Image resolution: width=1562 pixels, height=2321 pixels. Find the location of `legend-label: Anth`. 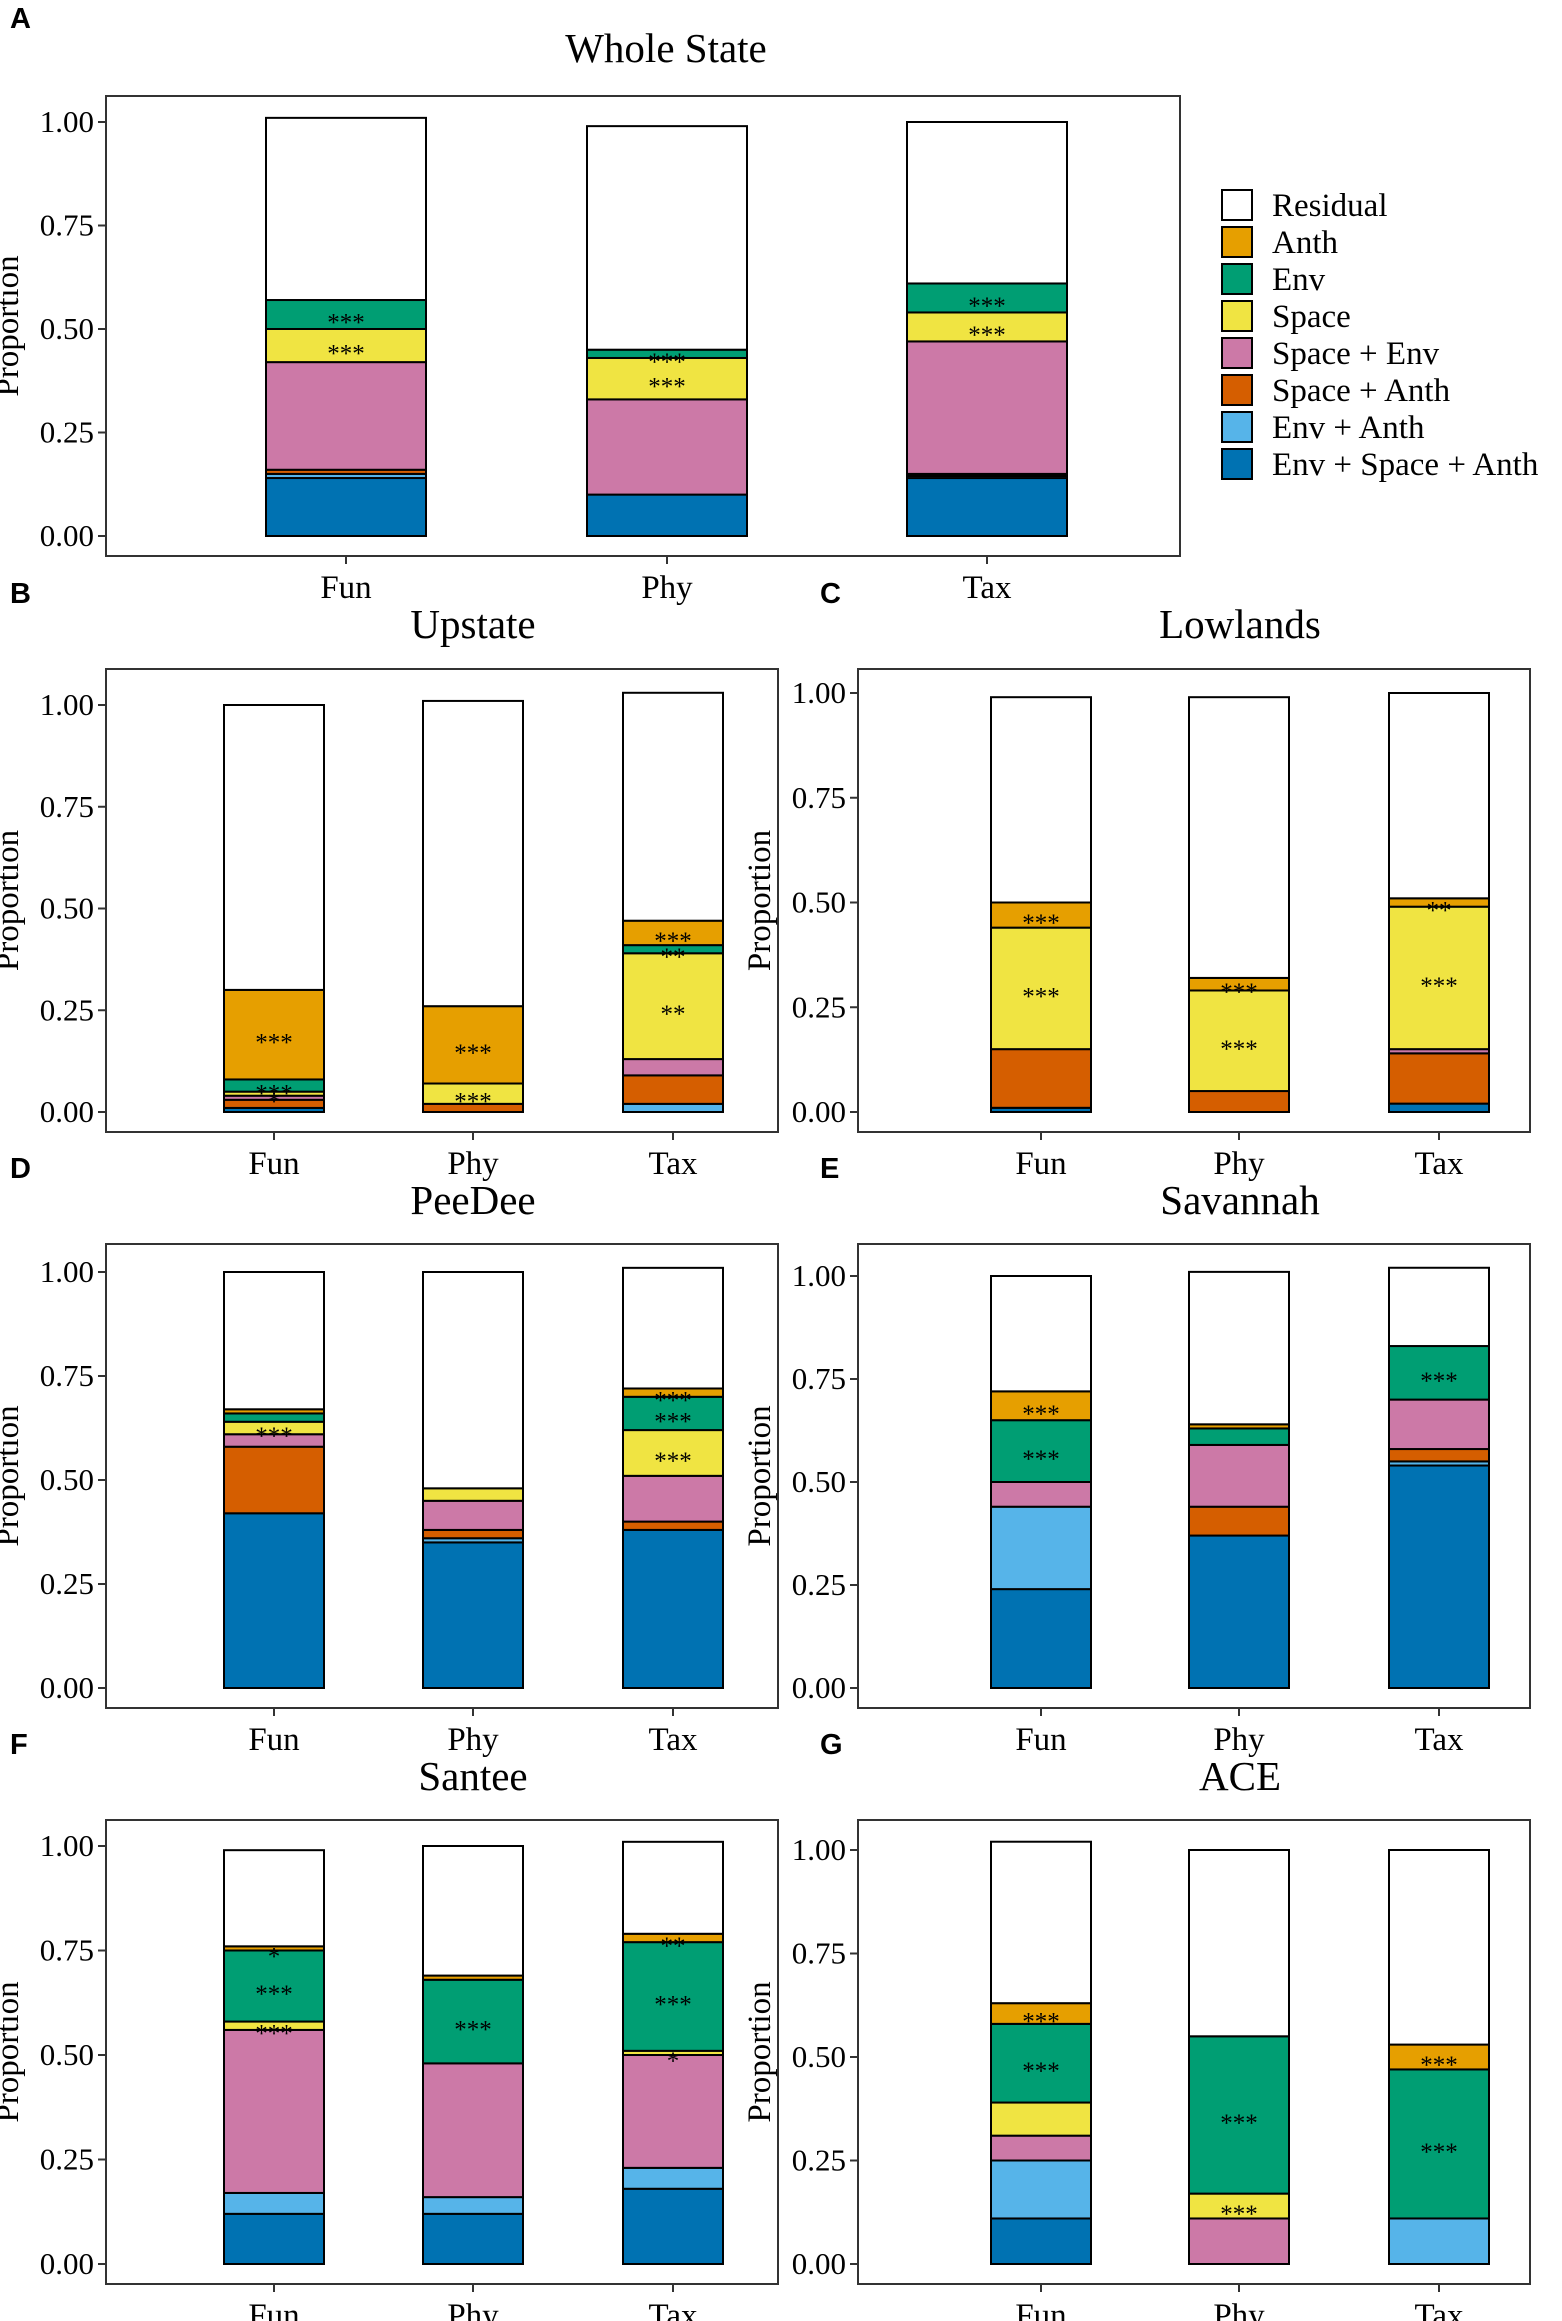

legend-label: Anth is located at coordinates (1305, 243).